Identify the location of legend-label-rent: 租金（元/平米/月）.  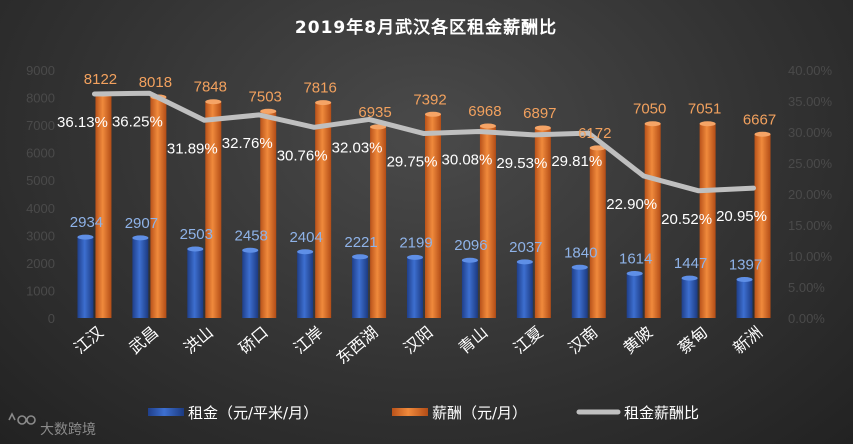
(253, 413).